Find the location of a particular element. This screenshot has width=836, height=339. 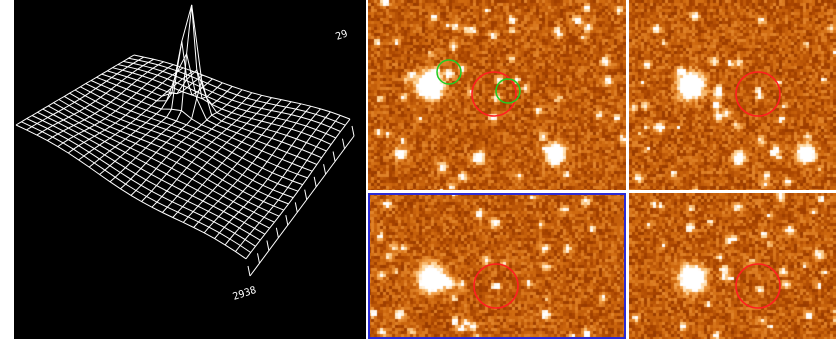

axis-ticks is located at coordinates (301, 201).